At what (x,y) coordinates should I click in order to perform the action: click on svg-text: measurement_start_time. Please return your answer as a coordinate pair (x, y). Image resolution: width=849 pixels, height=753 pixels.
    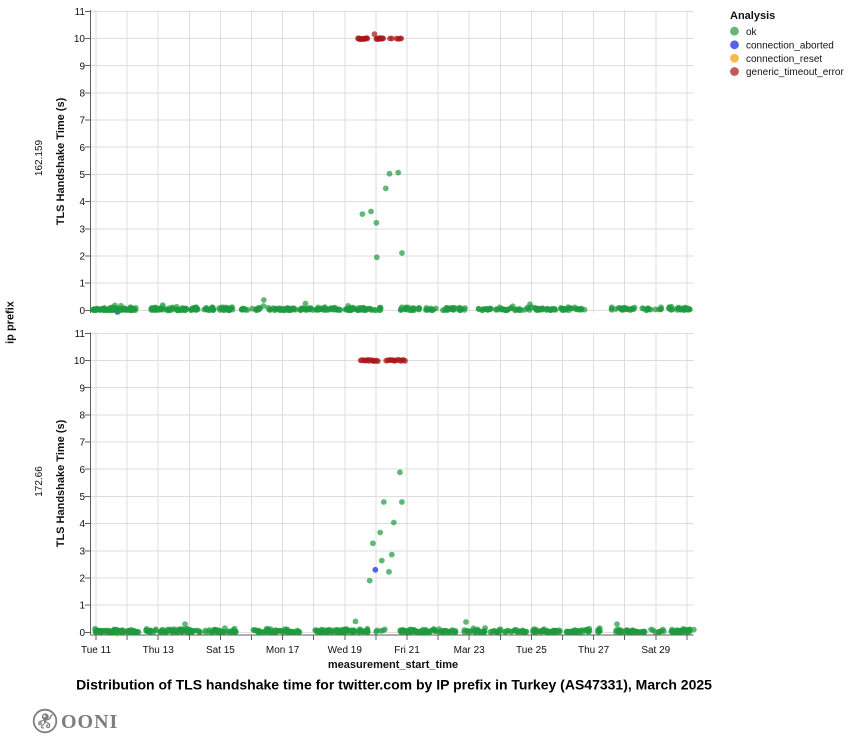
    Looking at the image, I should click on (393, 665).